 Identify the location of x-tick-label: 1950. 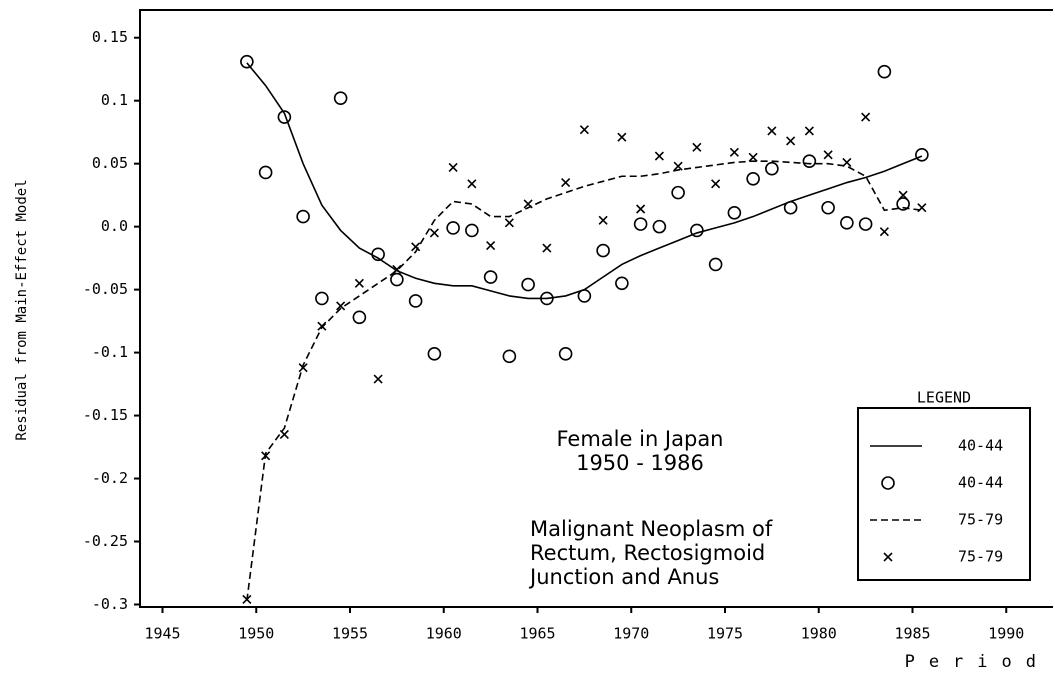
(256, 634).